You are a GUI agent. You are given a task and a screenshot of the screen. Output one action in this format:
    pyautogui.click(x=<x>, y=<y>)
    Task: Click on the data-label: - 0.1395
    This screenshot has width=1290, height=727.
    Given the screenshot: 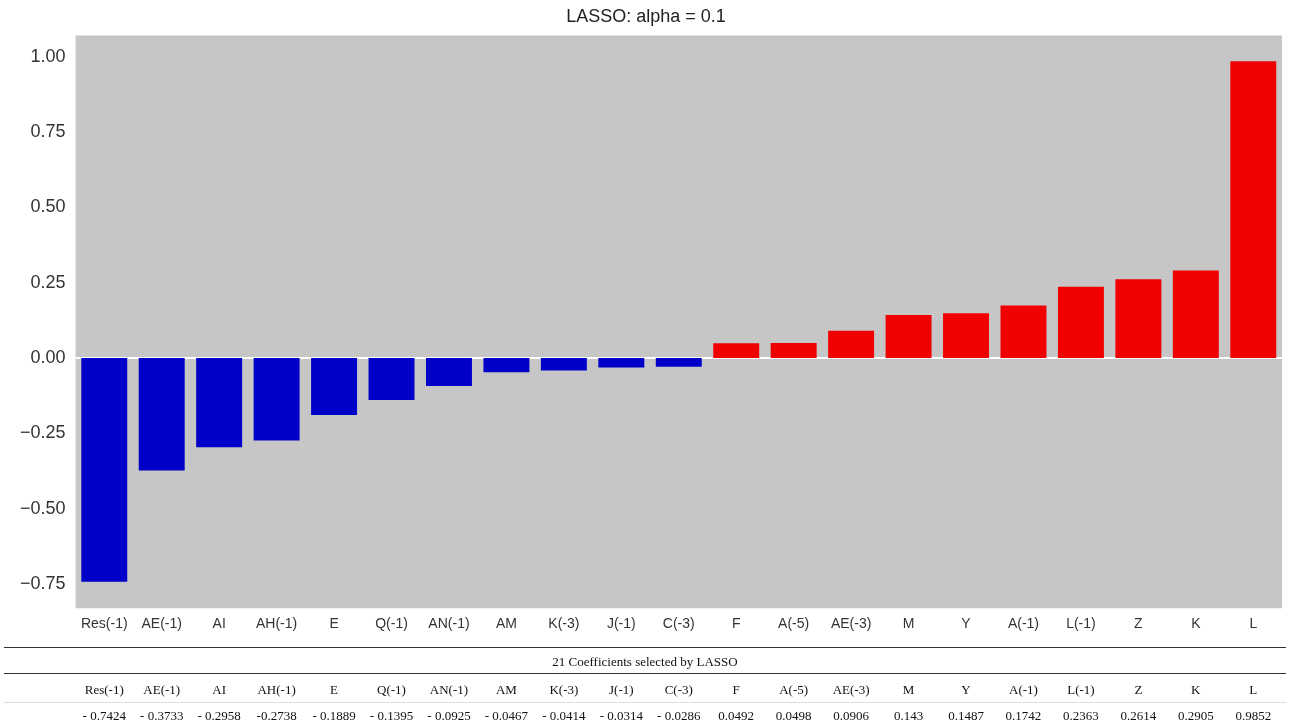 What is the action you would take?
    pyautogui.click(x=391, y=716)
    